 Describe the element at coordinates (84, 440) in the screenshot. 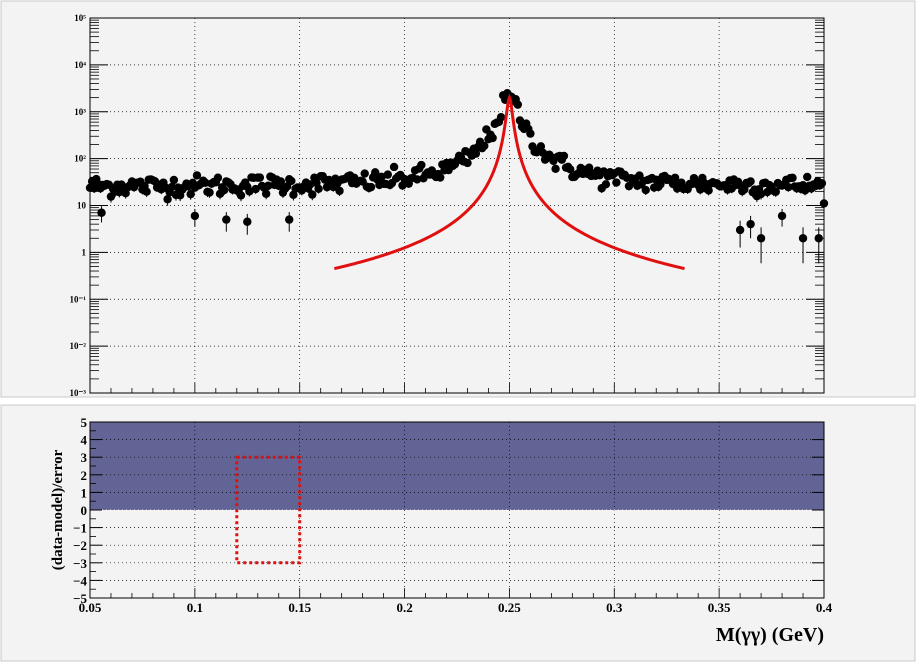

I see `bottom-ytick-label: 4` at that location.